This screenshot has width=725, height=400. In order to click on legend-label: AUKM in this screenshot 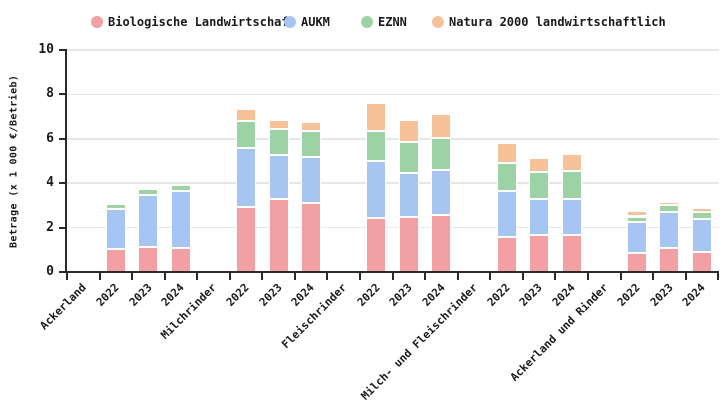, I will do `click(315, 22)`.